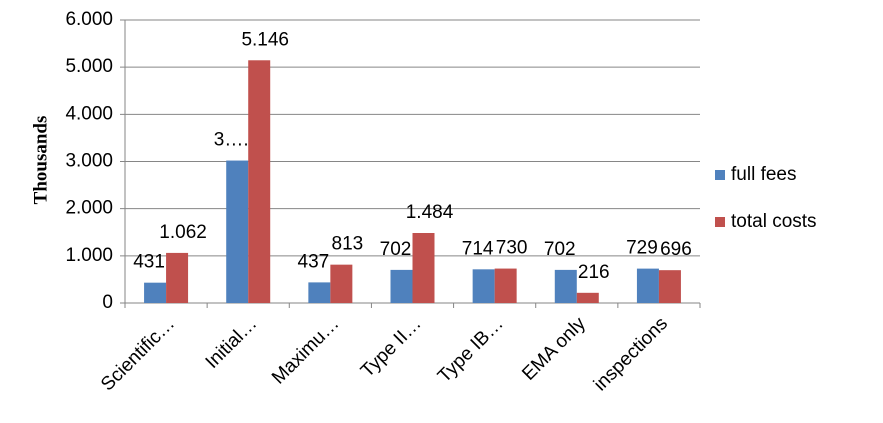 Image resolution: width=883 pixels, height=423 pixels. Describe the element at coordinates (314, 261) in the screenshot. I see `value-label: 437` at that location.